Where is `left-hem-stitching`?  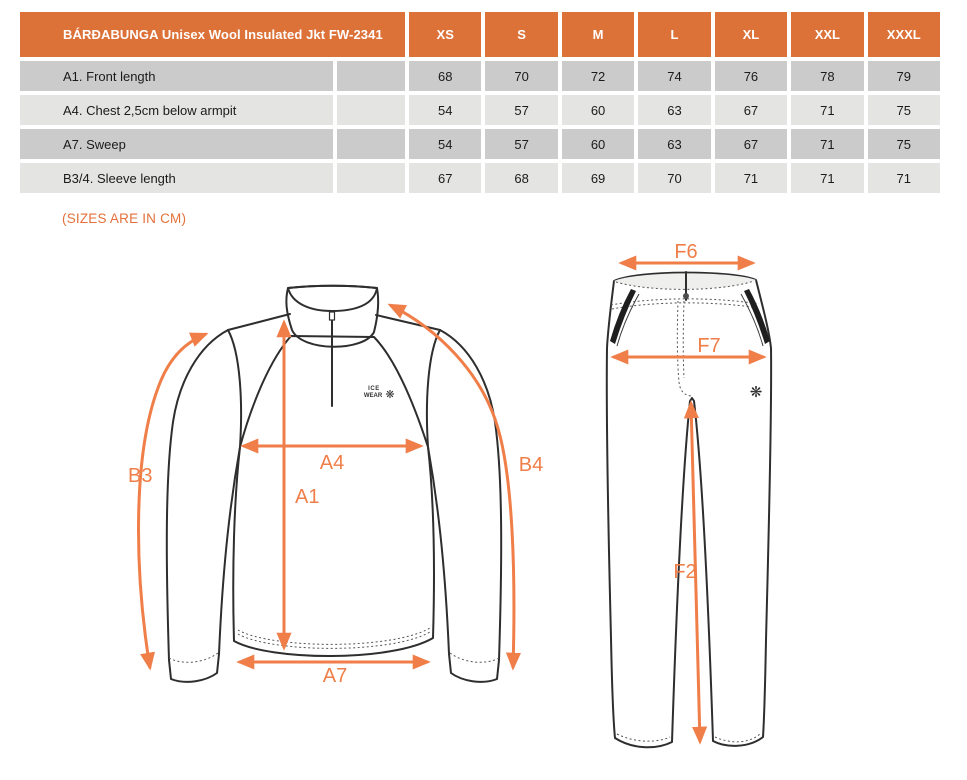
left-hem-stitching is located at coordinates (643, 737).